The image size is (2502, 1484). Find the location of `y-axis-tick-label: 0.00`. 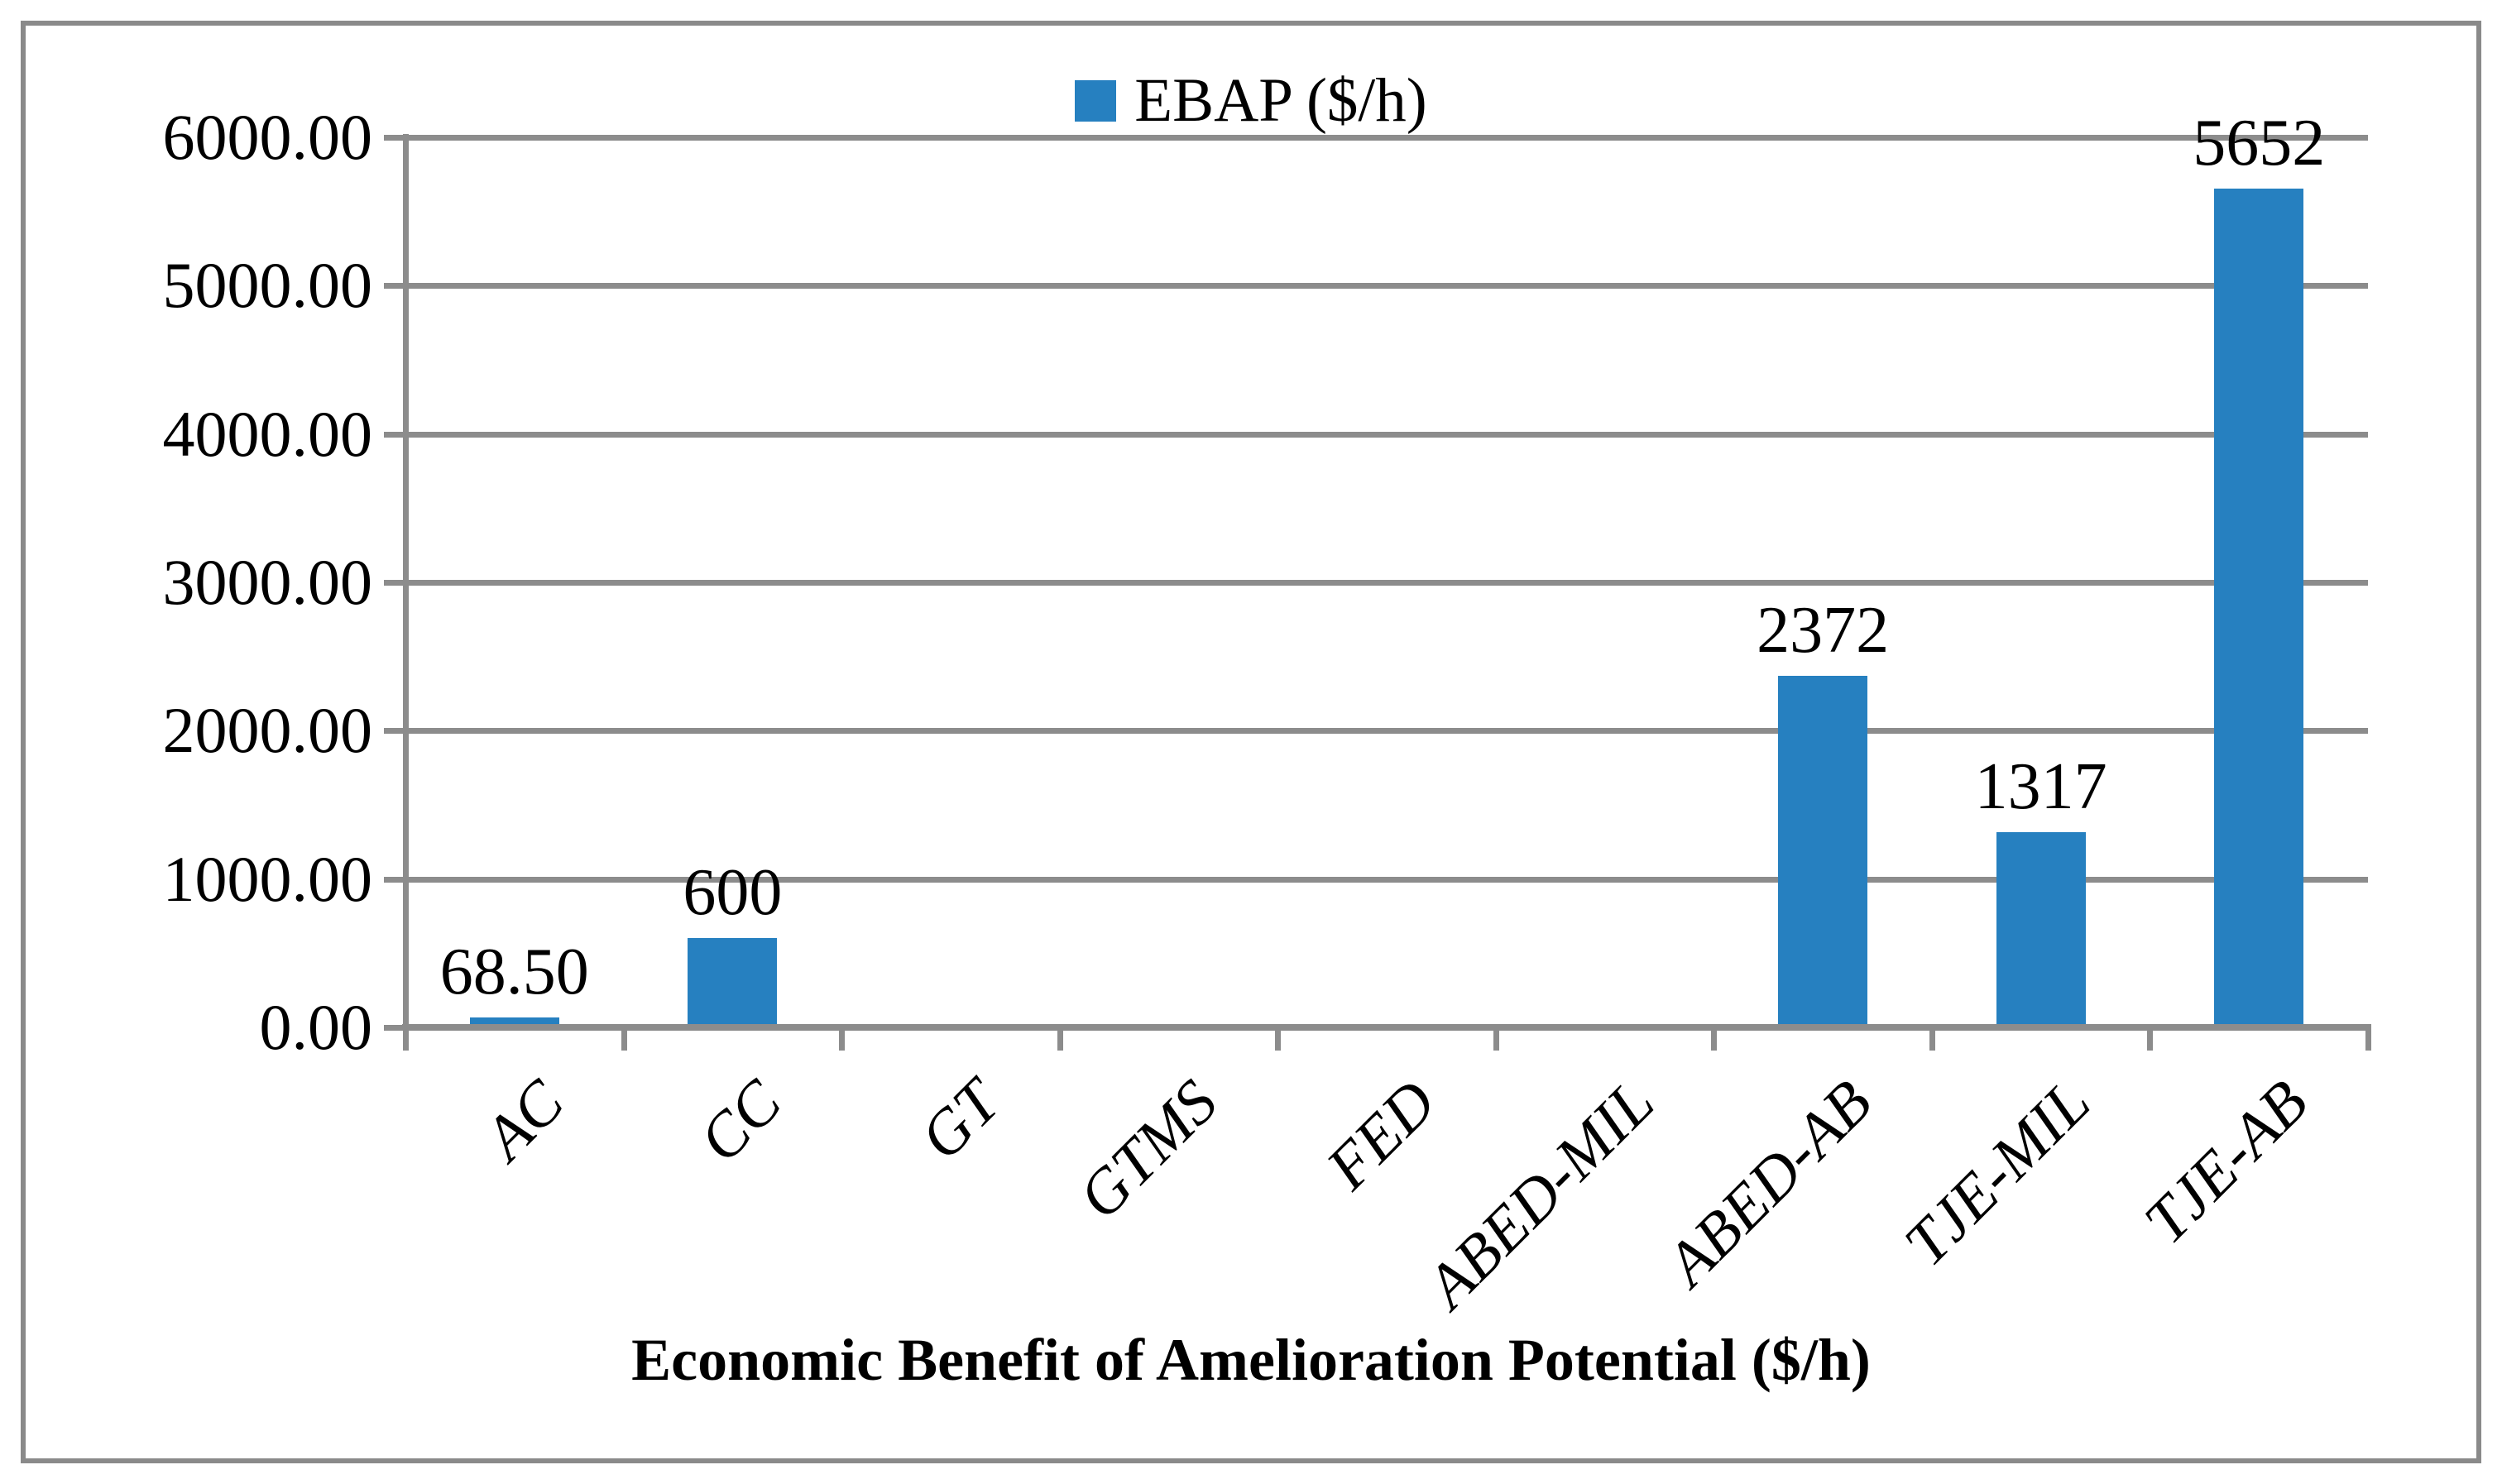

y-axis-tick-label: 0.00 is located at coordinates (316, 1027).